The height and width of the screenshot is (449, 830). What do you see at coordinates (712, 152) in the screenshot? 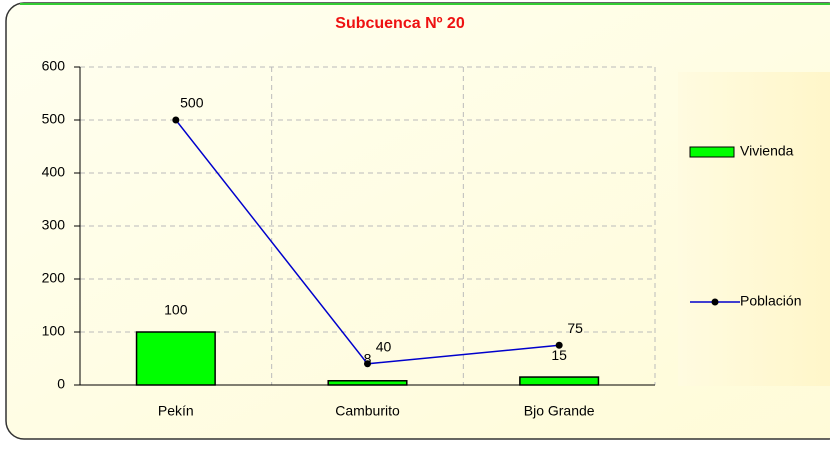
I see `legend-swatch` at bounding box center [712, 152].